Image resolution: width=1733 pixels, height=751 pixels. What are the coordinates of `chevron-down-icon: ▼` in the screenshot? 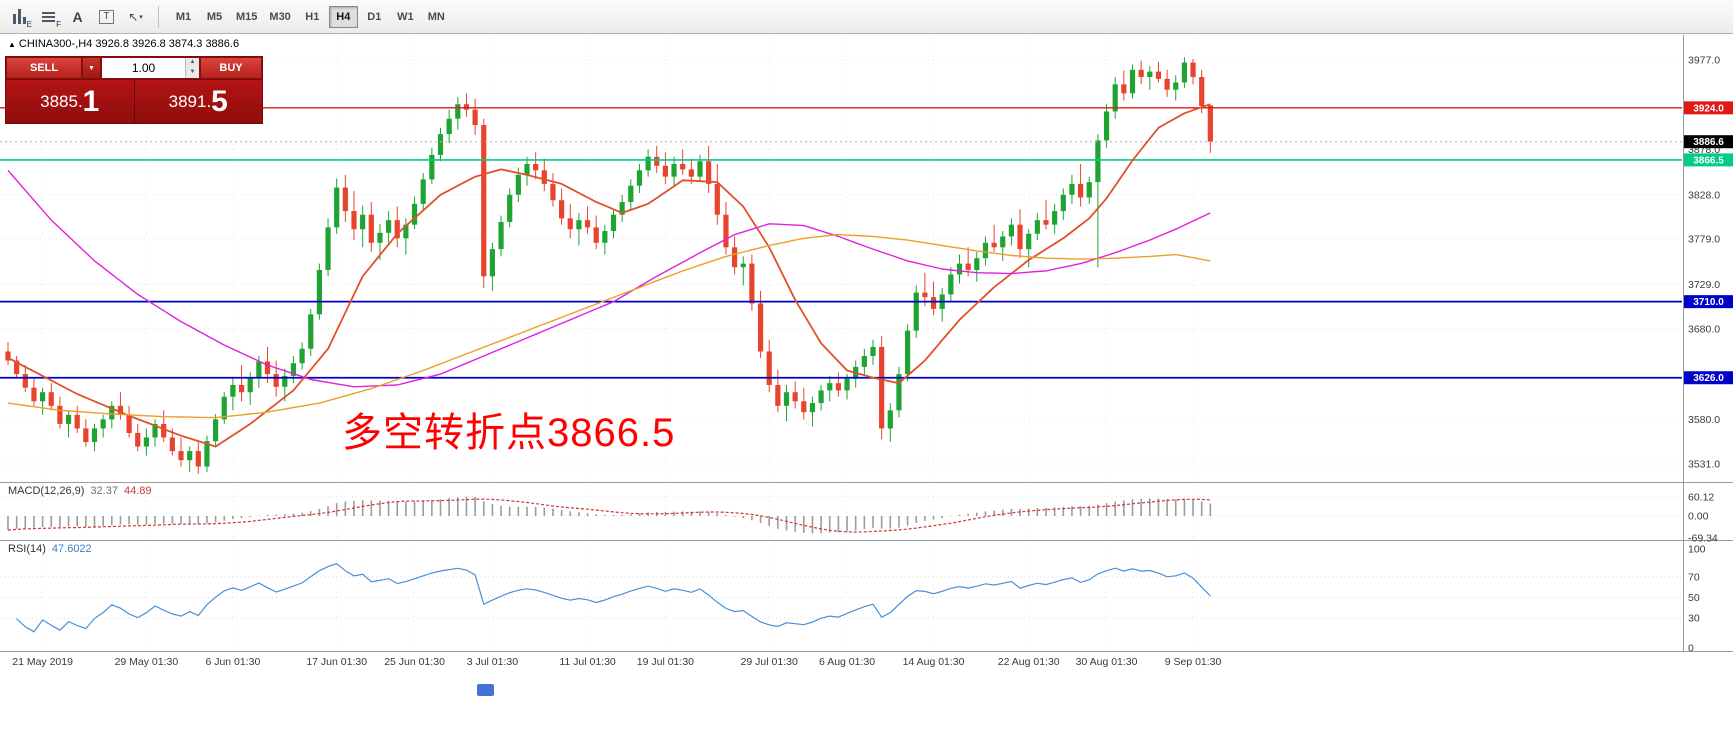 It's located at (91, 68).